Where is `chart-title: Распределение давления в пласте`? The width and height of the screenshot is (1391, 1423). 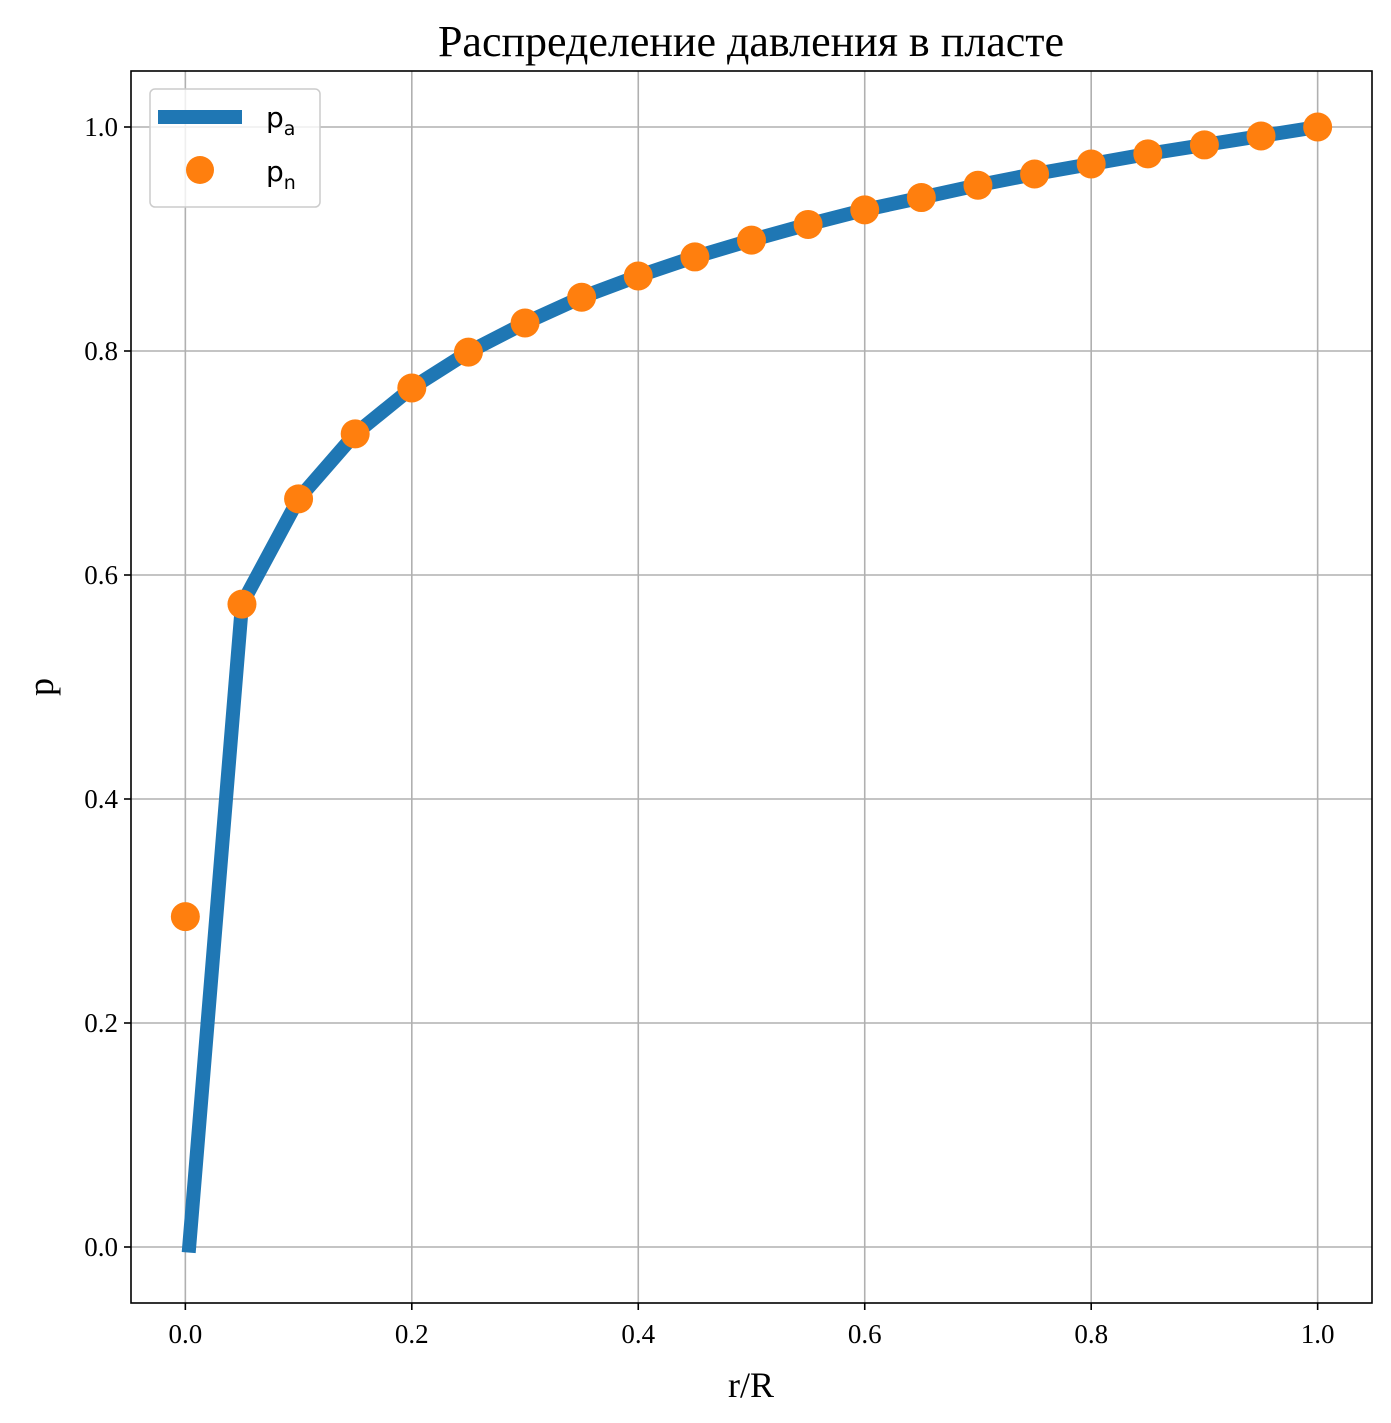 chart-title: Распределение давления в пласте is located at coordinates (751, 41).